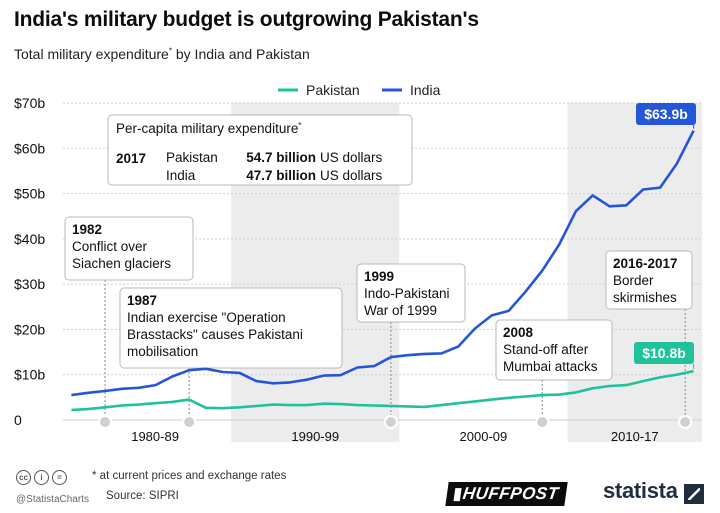  Describe the element at coordinates (215, 334) in the screenshot. I see `event-text: Brasstacks" causes Pakistani` at that location.